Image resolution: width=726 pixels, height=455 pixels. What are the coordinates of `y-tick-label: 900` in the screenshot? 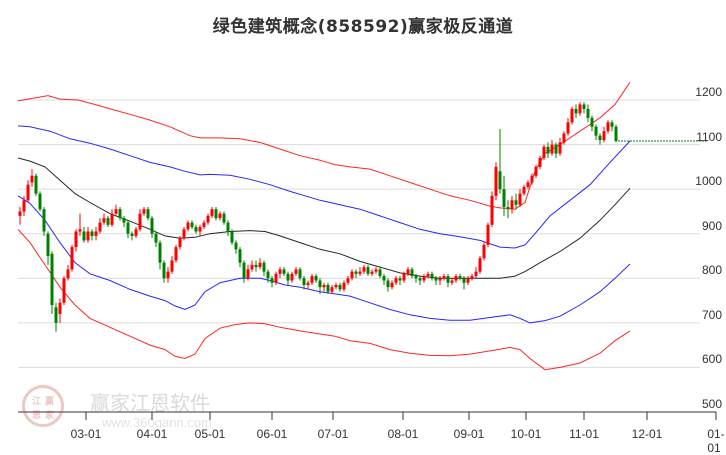 It's located at (711, 225).